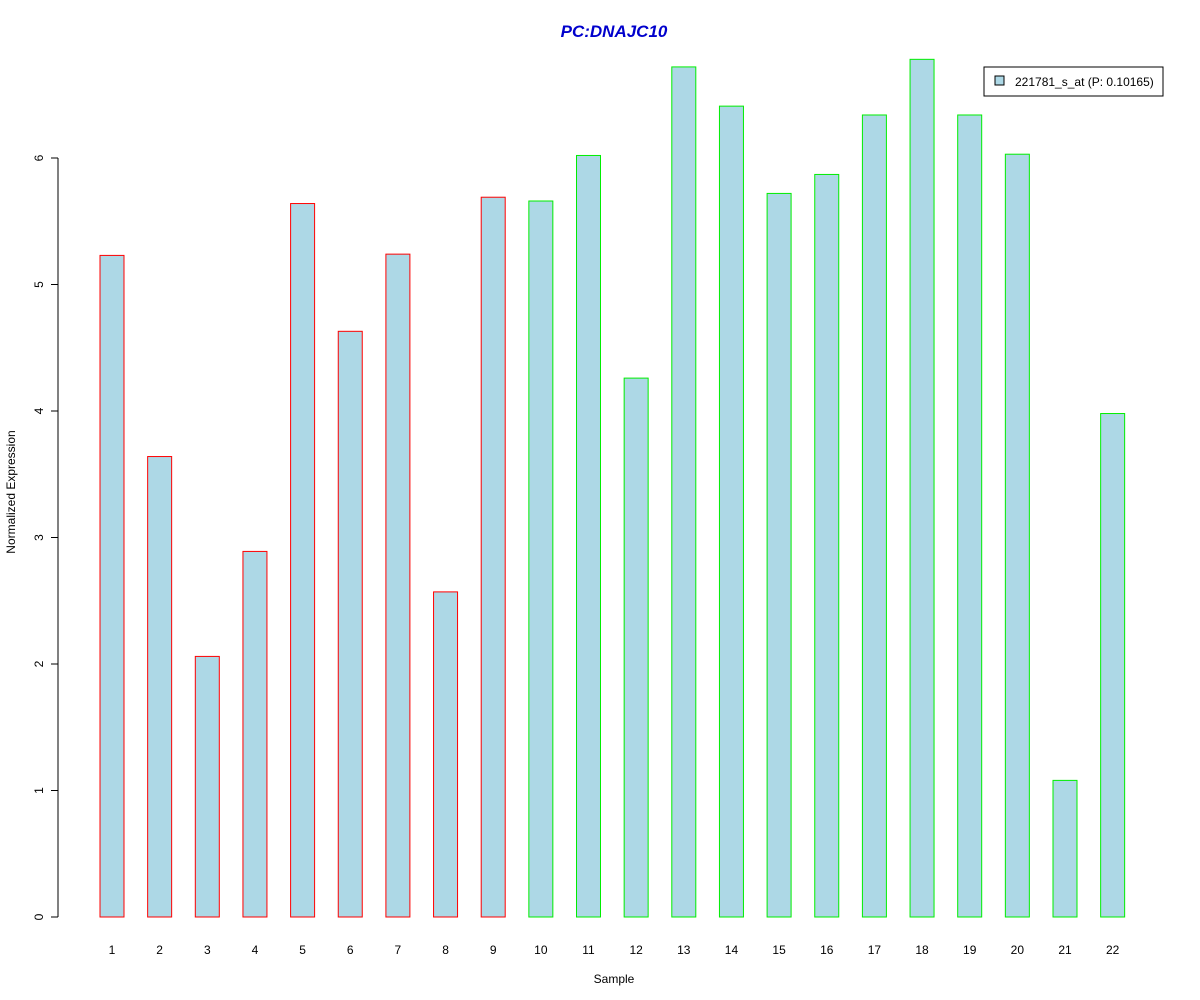 Image resolution: width=1200 pixels, height=1000 pixels. I want to click on x-tick-label: 5, so click(302, 950).